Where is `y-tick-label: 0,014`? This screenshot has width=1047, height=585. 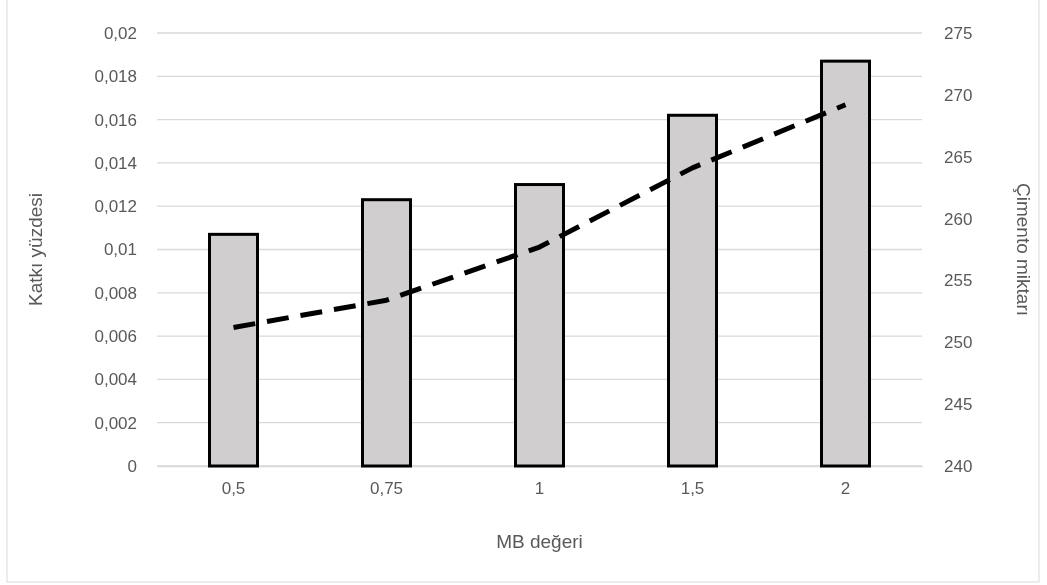 y-tick-label: 0,014 is located at coordinates (115, 163).